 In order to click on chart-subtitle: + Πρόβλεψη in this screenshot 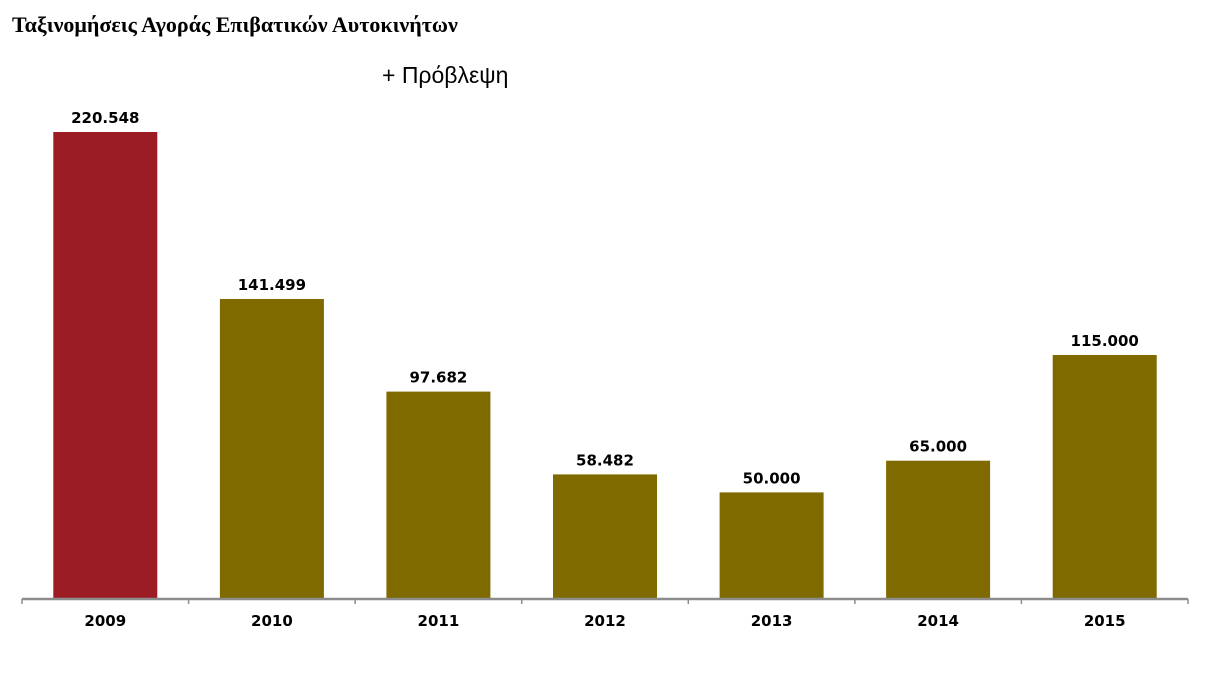, I will do `click(445, 75)`.